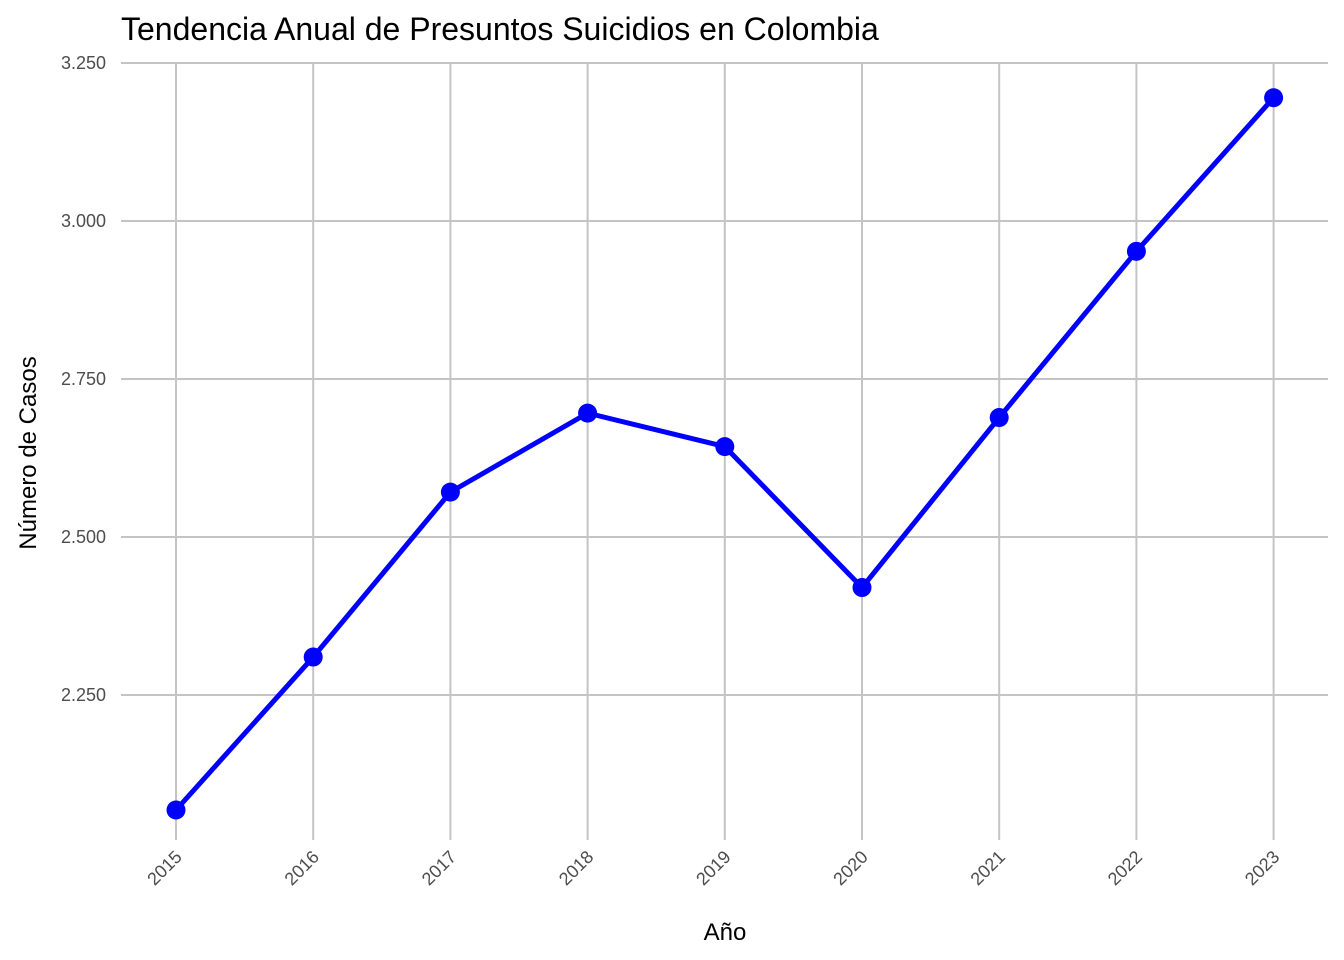 Image resolution: width=1344 pixels, height=960 pixels. Describe the element at coordinates (28, 452) in the screenshot. I see `y-axis-title: Número de Casos` at that location.